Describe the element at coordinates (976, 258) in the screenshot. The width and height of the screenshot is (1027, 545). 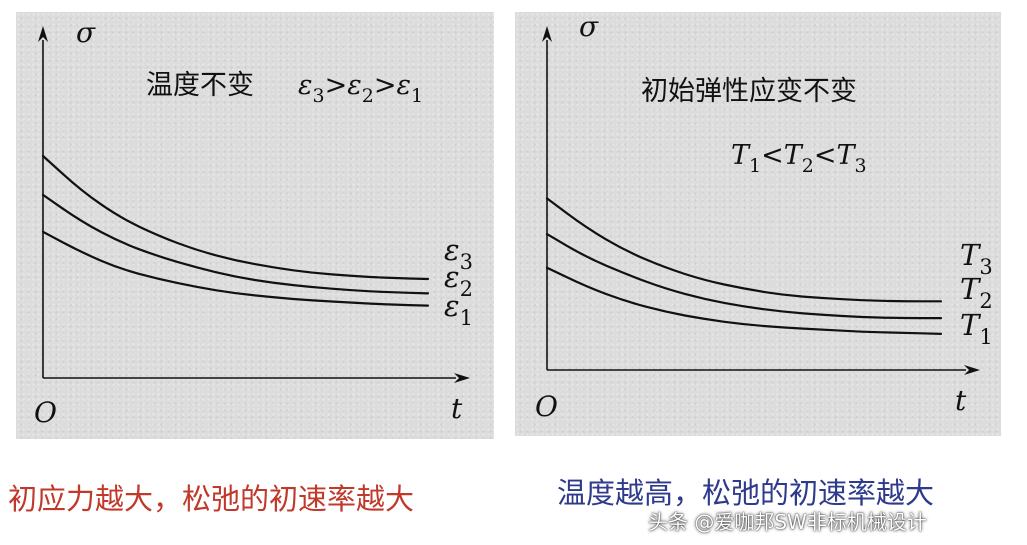
I see `series-label-T3: T3` at that location.